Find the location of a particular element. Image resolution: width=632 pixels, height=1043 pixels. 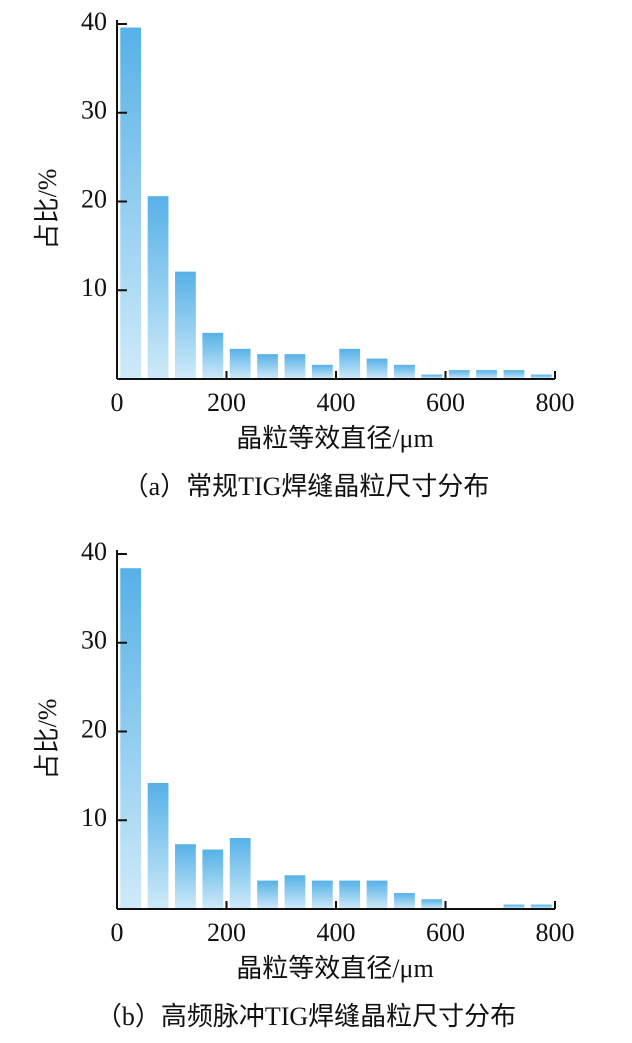

caption: （b）高频脉冲TIG焊缝晶粒尺寸分布 is located at coordinates (306, 1016).